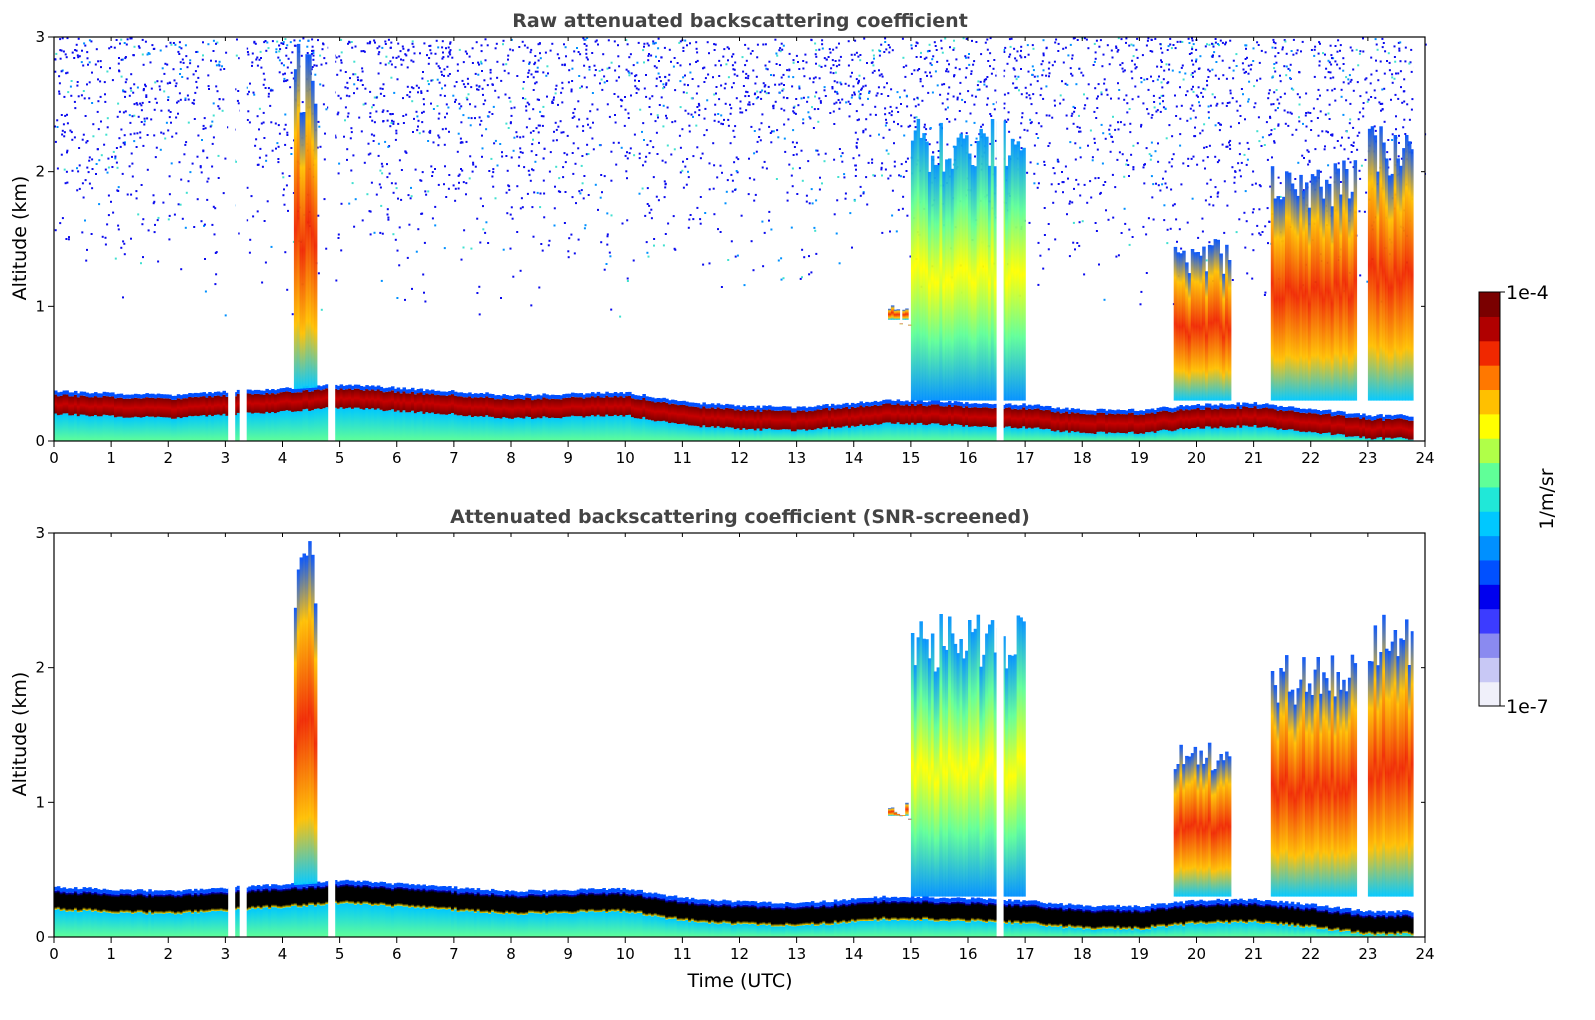 The height and width of the screenshot is (1020, 1595). Describe the element at coordinates (1518, 500) in the screenshot. I see `colorbar: 1e-4 1e-7 1/m/sr` at that location.